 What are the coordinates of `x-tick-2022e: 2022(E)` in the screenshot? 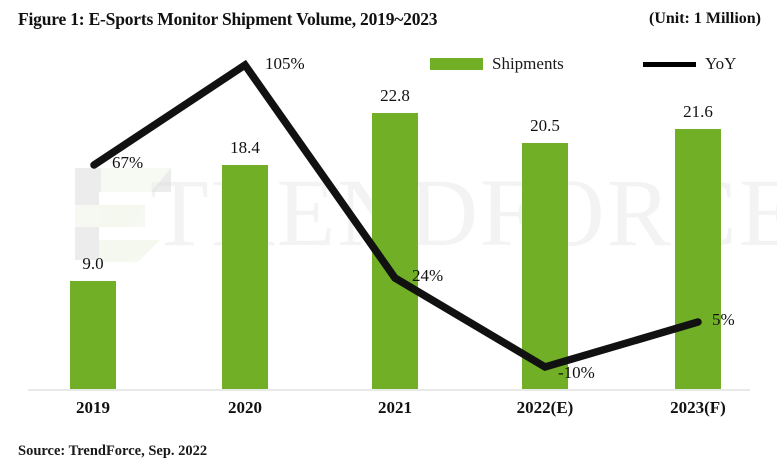 It's located at (545, 407).